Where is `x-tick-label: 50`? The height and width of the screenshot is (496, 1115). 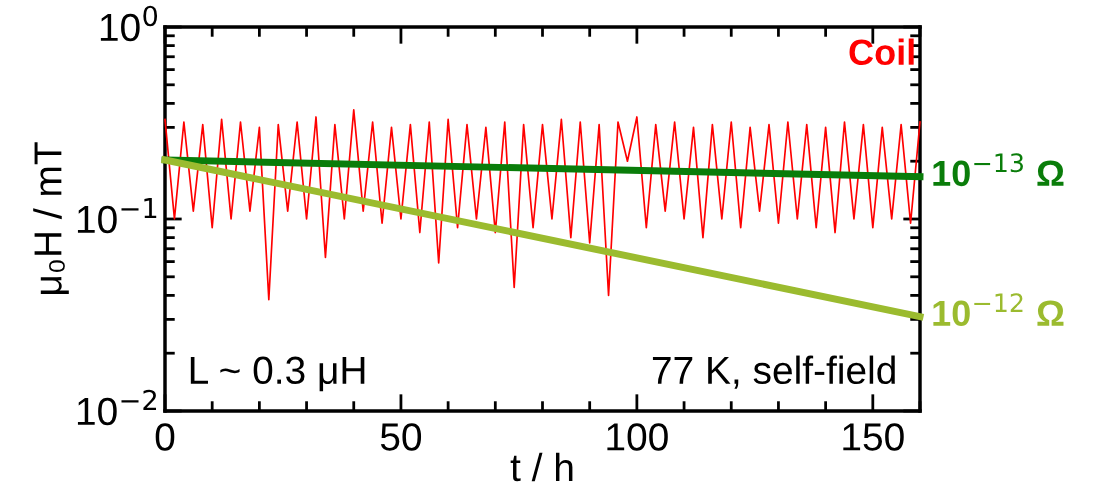 x-tick-label: 50 is located at coordinates (401, 437).